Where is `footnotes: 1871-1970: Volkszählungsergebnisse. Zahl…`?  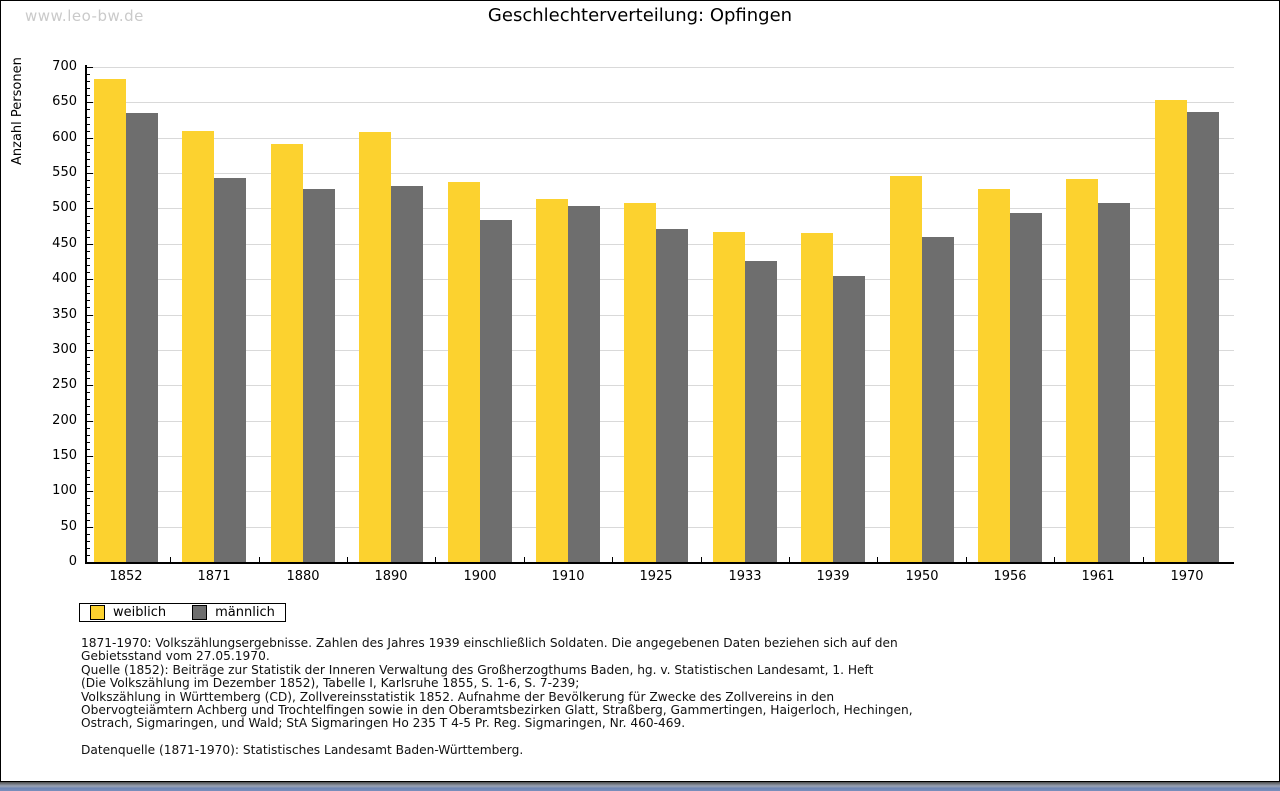 footnotes: 1871-1970: Volkszählungsergebnisse. Zahl… is located at coordinates (497, 696).